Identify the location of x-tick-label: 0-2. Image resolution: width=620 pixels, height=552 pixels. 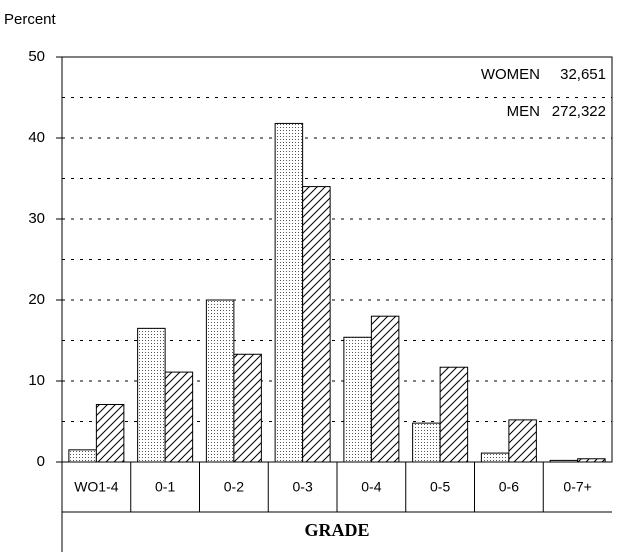
(234, 487).